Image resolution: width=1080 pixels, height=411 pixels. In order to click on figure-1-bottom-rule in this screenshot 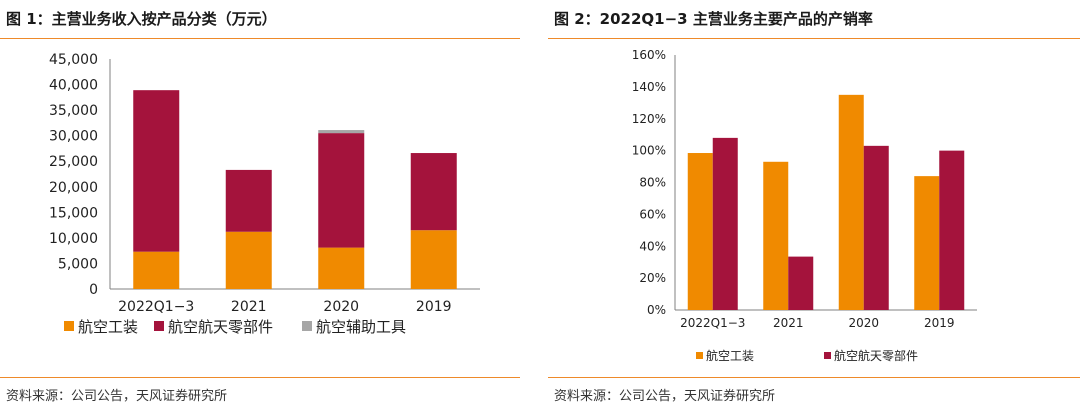, I will do `click(260, 377)`.